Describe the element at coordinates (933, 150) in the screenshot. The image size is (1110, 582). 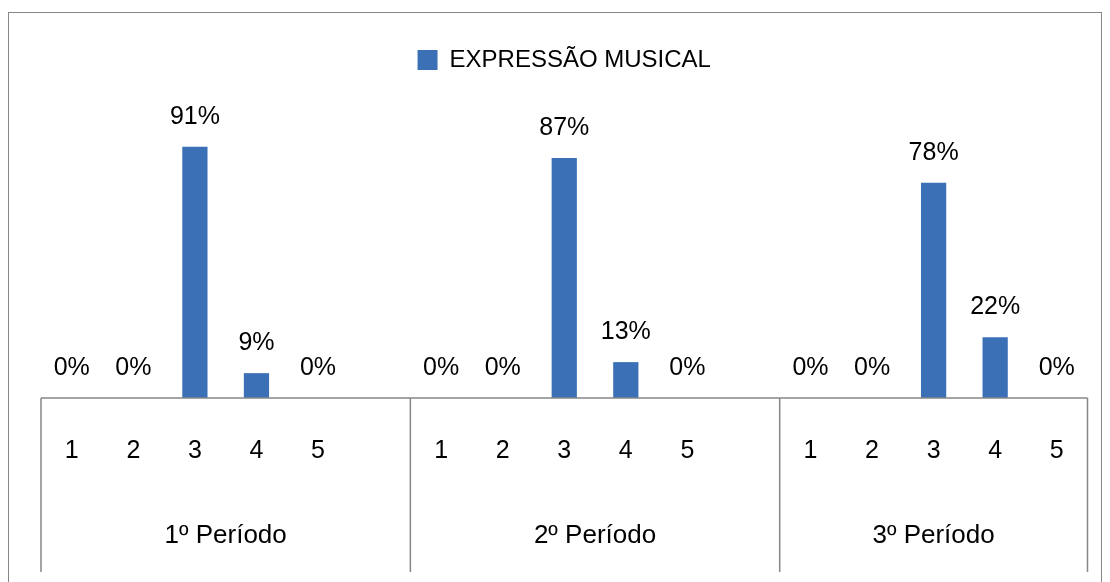
I see `data-label: 78%` at that location.